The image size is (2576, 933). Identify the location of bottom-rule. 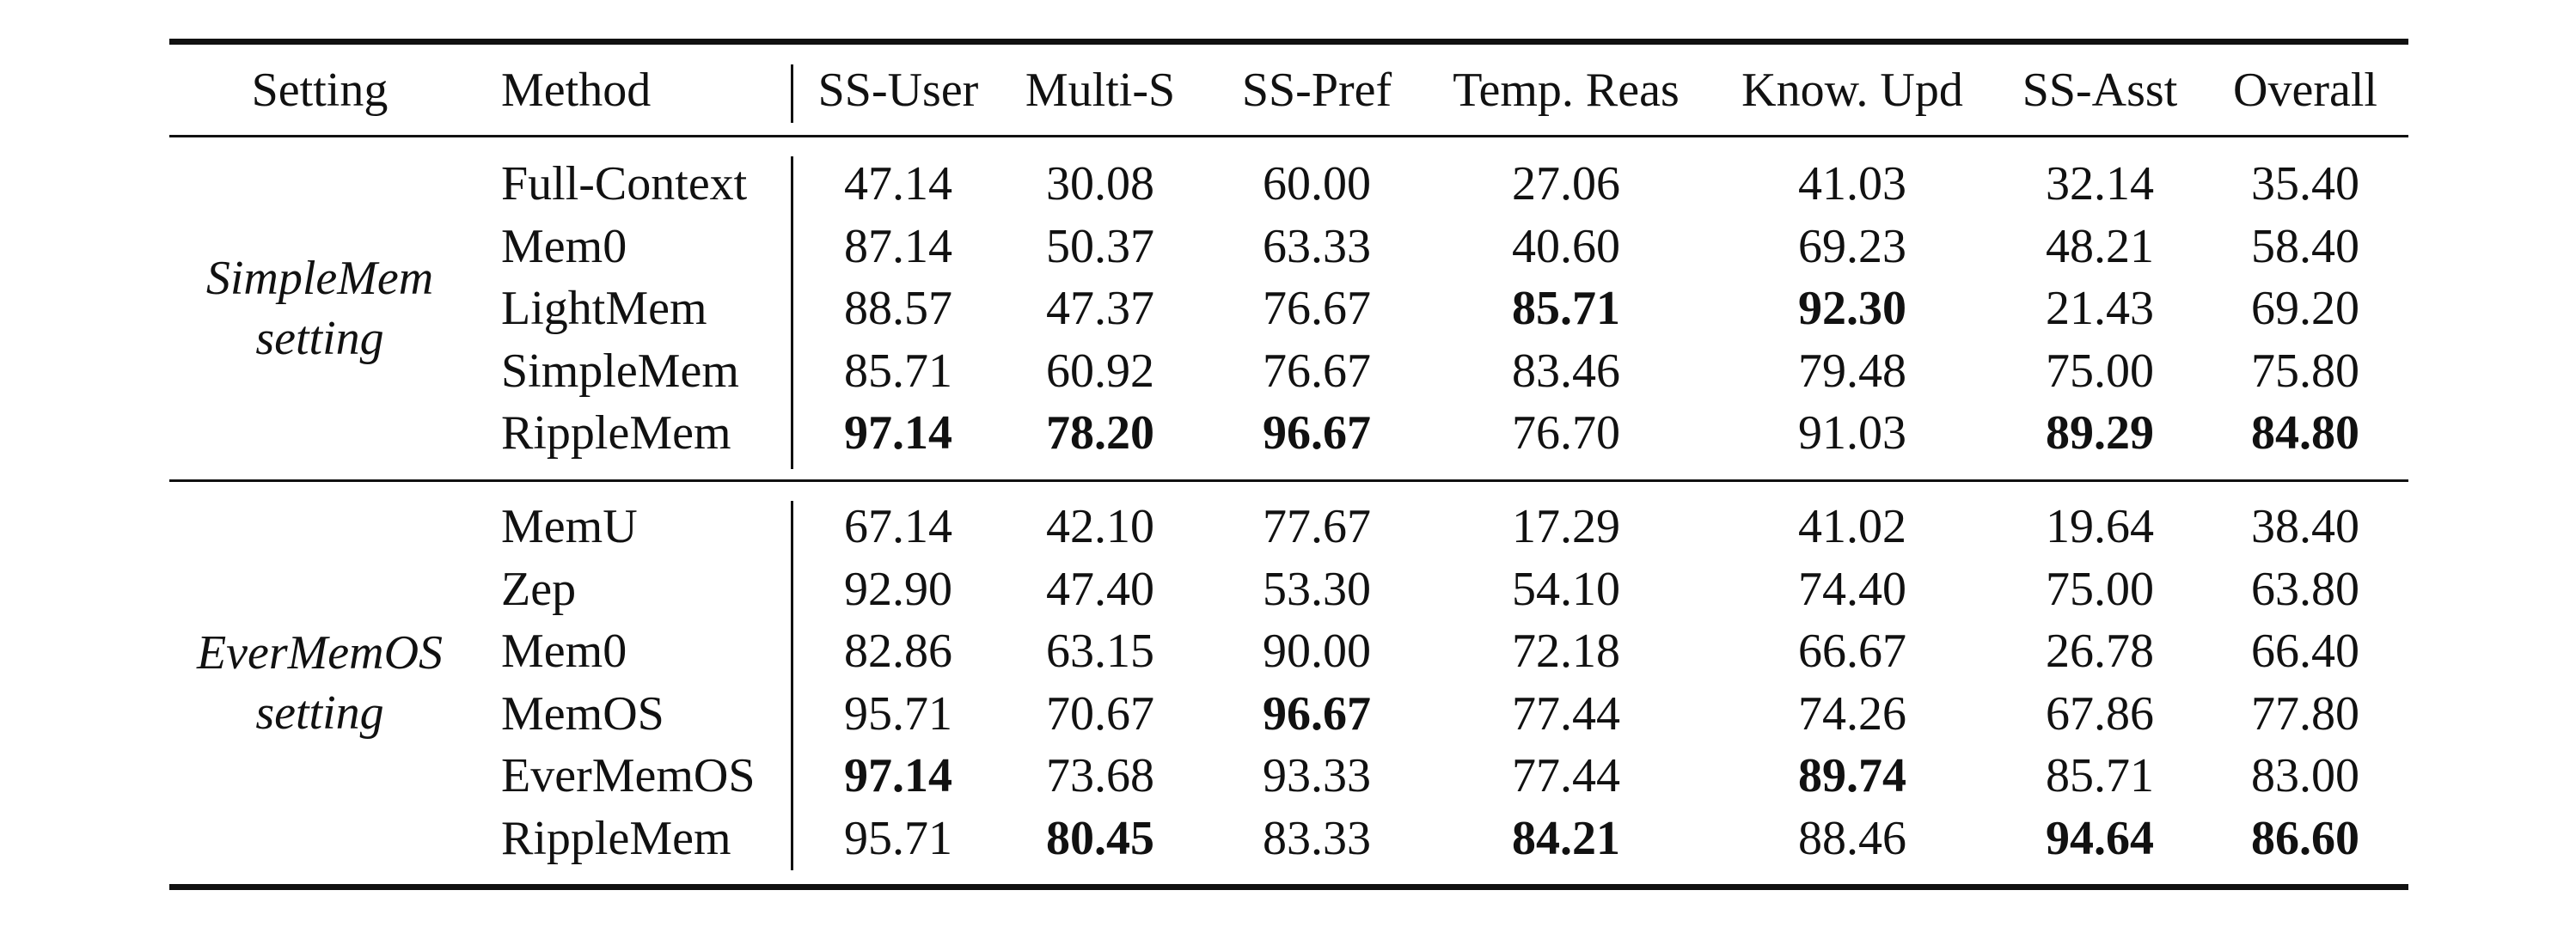
(1288, 887).